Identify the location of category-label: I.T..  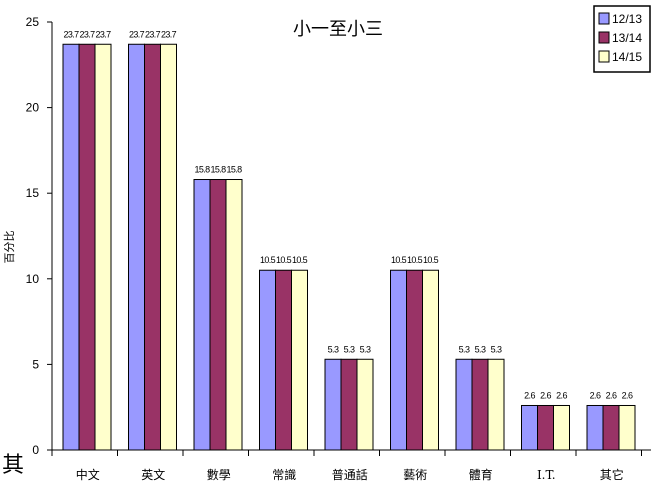
(546, 475).